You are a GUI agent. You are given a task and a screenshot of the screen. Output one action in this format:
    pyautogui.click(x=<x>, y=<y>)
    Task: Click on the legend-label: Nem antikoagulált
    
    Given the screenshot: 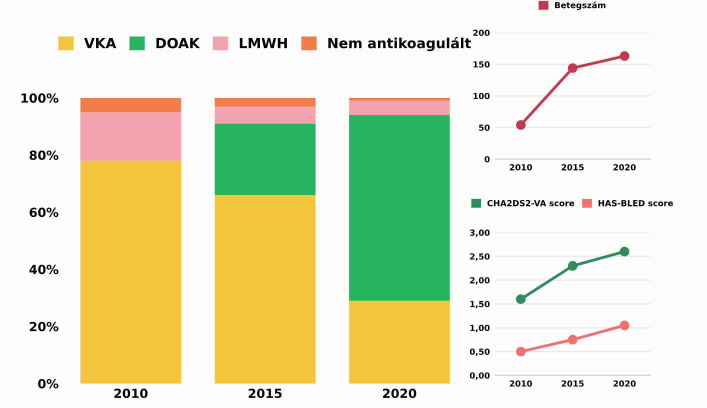 What is the action you would take?
    pyautogui.click(x=399, y=44)
    